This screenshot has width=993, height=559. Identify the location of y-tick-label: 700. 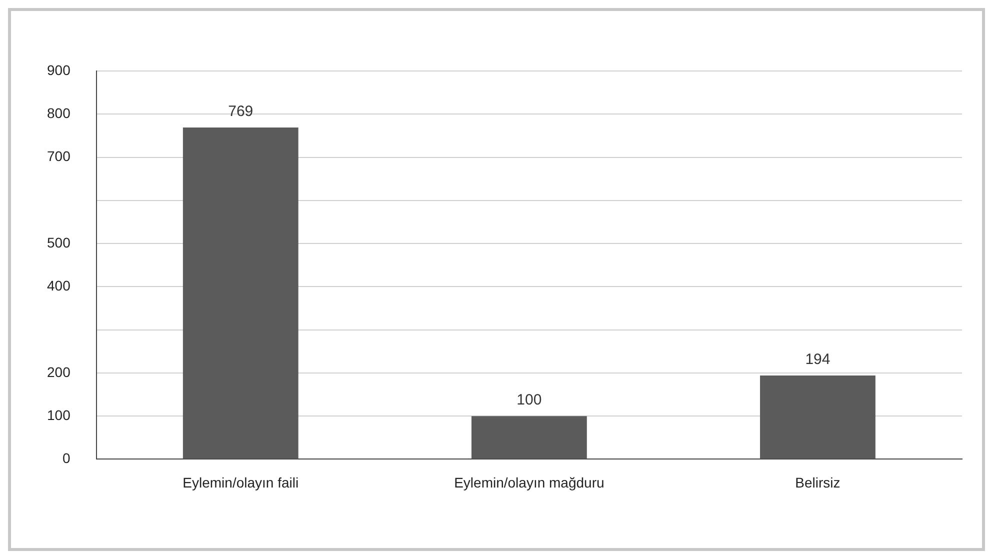
(59, 156).